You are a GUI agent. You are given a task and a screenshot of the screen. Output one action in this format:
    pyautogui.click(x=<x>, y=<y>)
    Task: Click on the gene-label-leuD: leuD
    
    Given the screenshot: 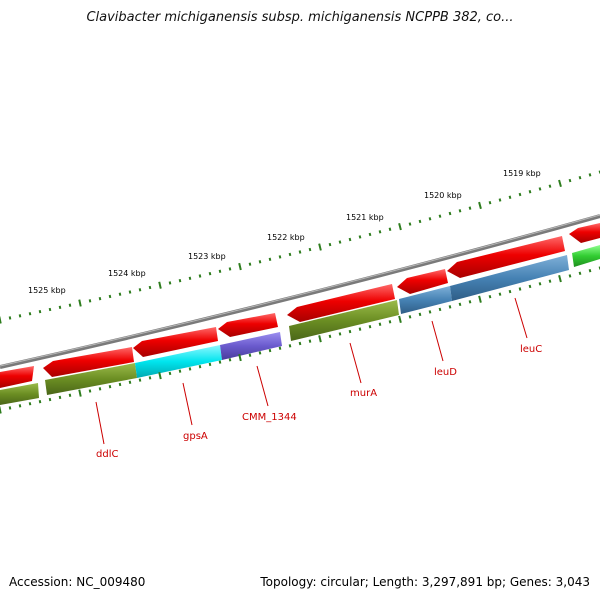 What is the action you would take?
    pyautogui.click(x=445, y=372)
    